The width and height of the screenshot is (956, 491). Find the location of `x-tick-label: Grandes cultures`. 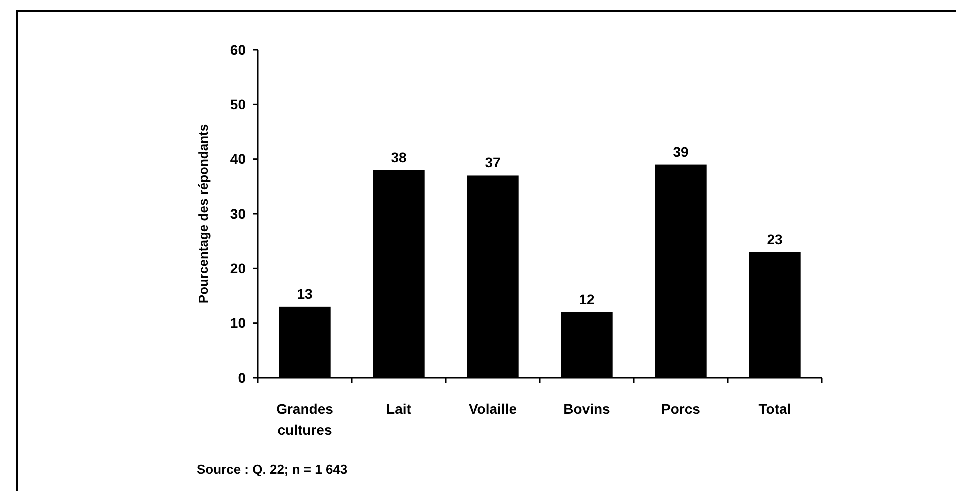

x-tick-label: Grandes cultures is located at coordinates (305, 419).